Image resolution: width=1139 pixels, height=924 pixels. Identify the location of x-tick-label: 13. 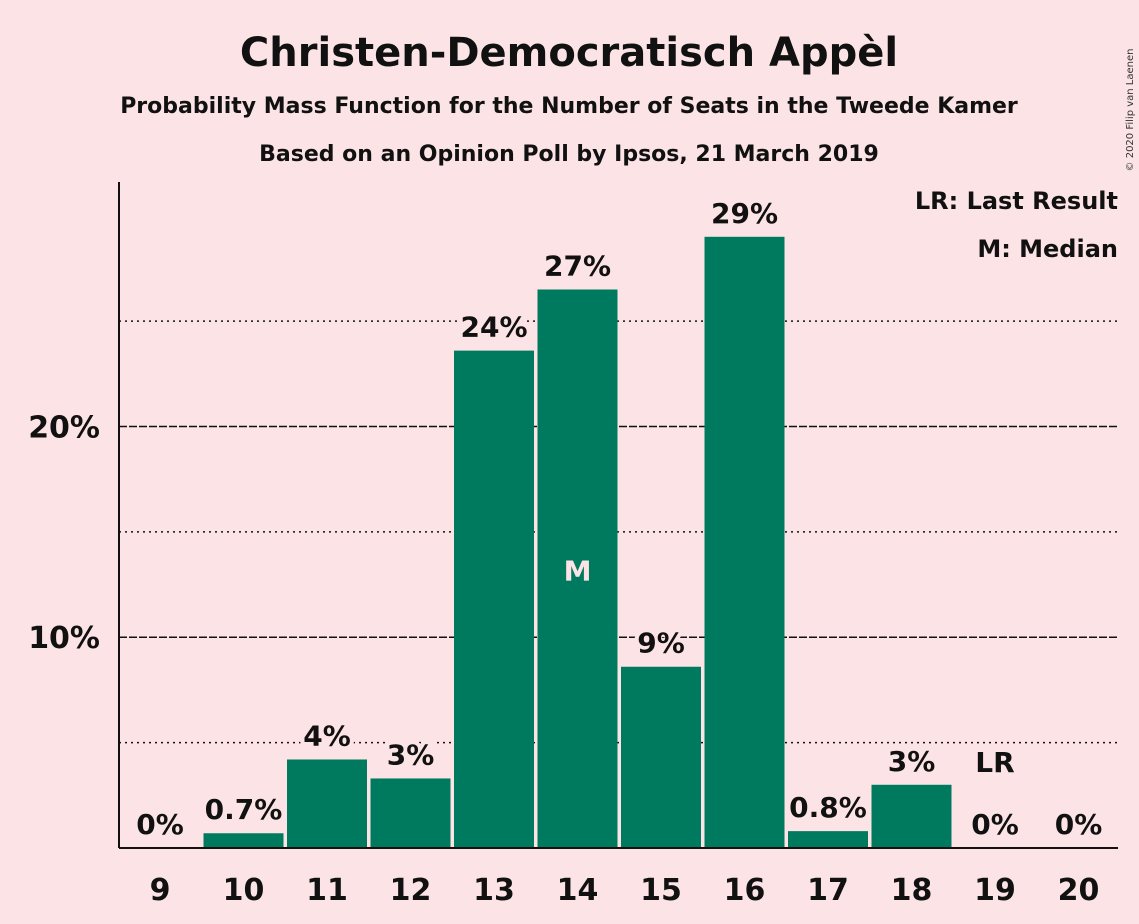
(494, 890).